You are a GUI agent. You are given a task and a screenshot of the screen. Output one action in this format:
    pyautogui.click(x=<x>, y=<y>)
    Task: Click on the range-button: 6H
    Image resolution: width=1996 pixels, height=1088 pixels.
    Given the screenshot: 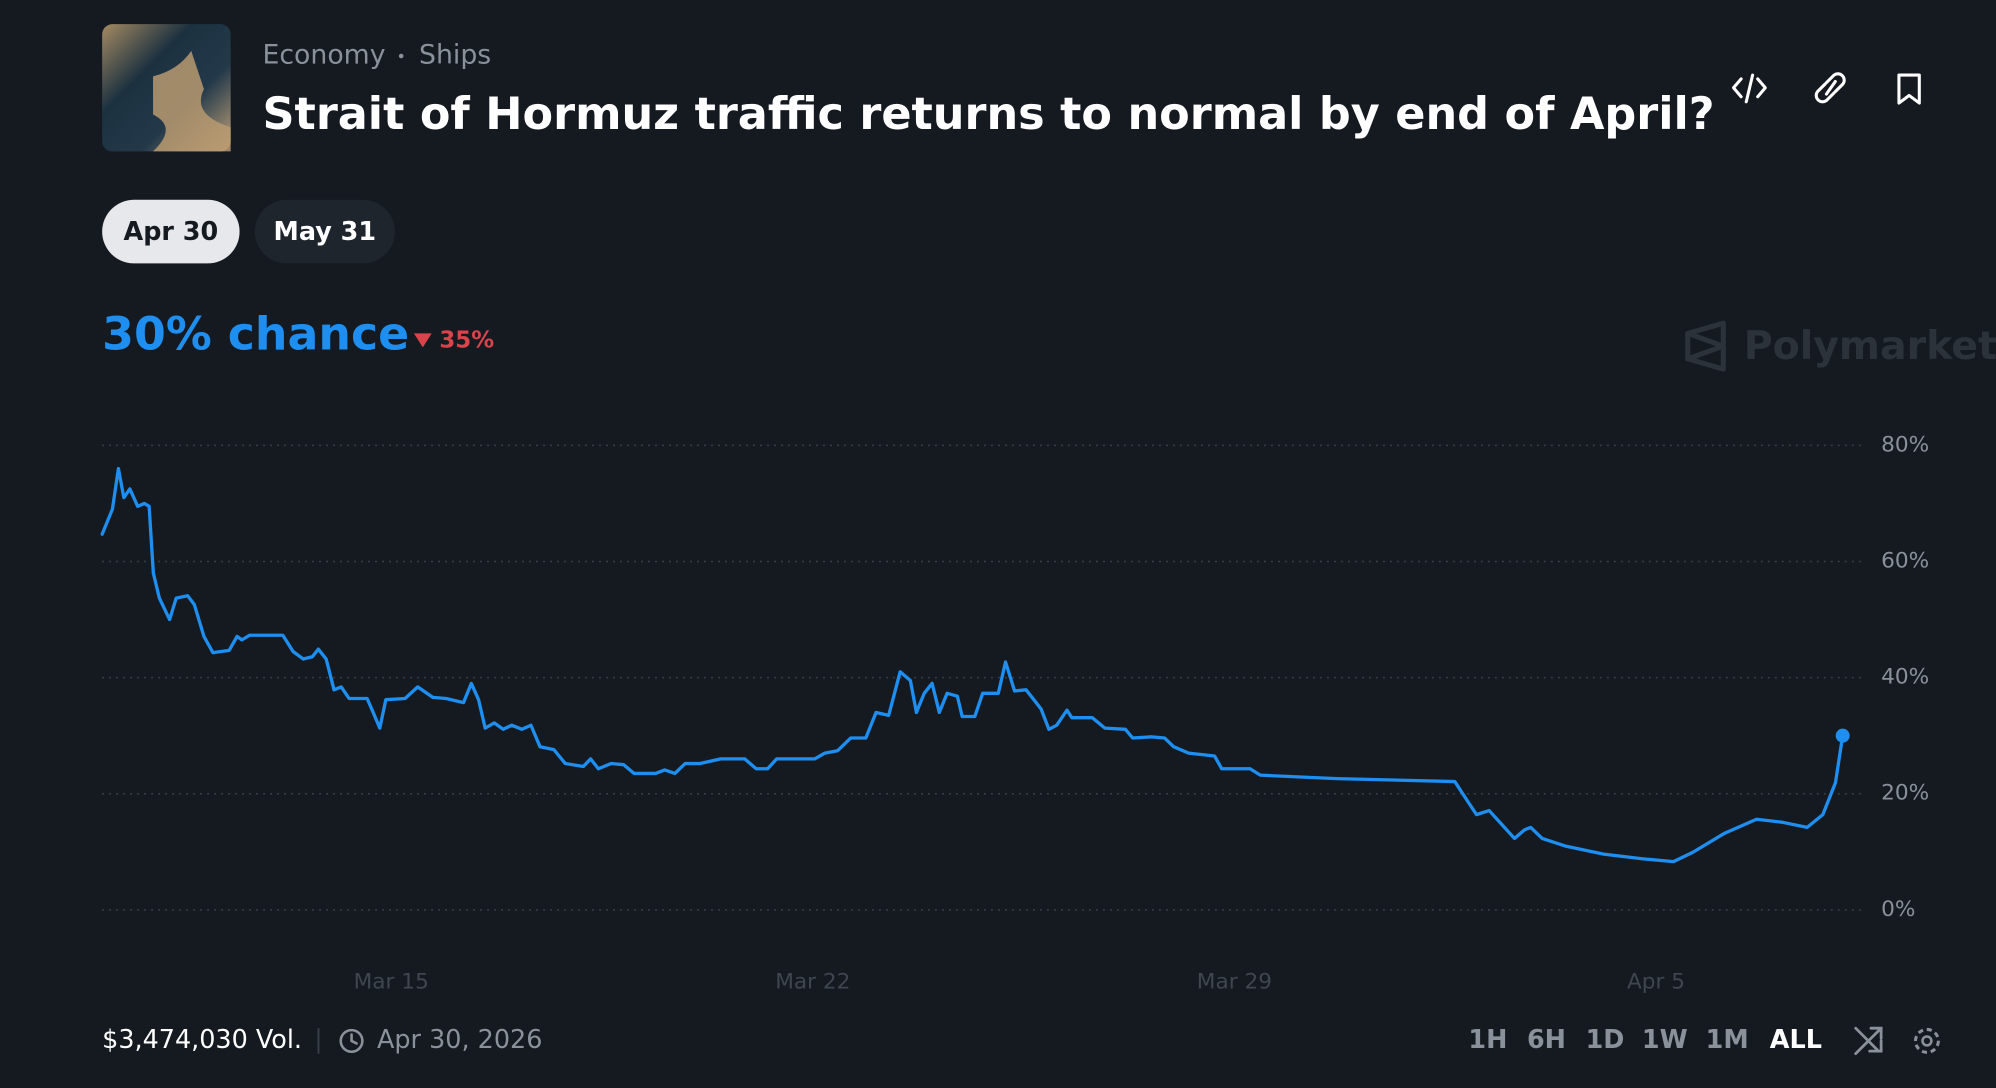 What is the action you would take?
    pyautogui.click(x=1546, y=1040)
    